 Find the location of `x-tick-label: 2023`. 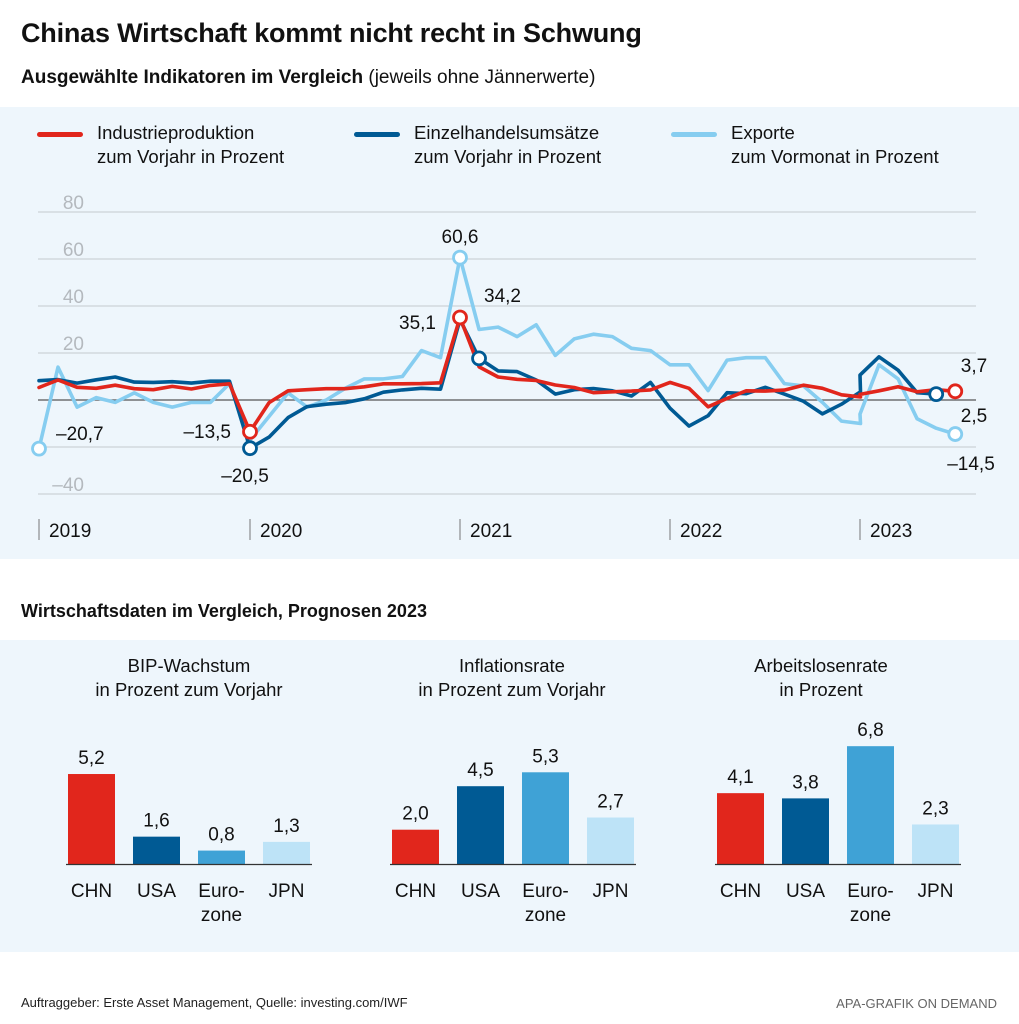

x-tick-label: 2023 is located at coordinates (891, 531).